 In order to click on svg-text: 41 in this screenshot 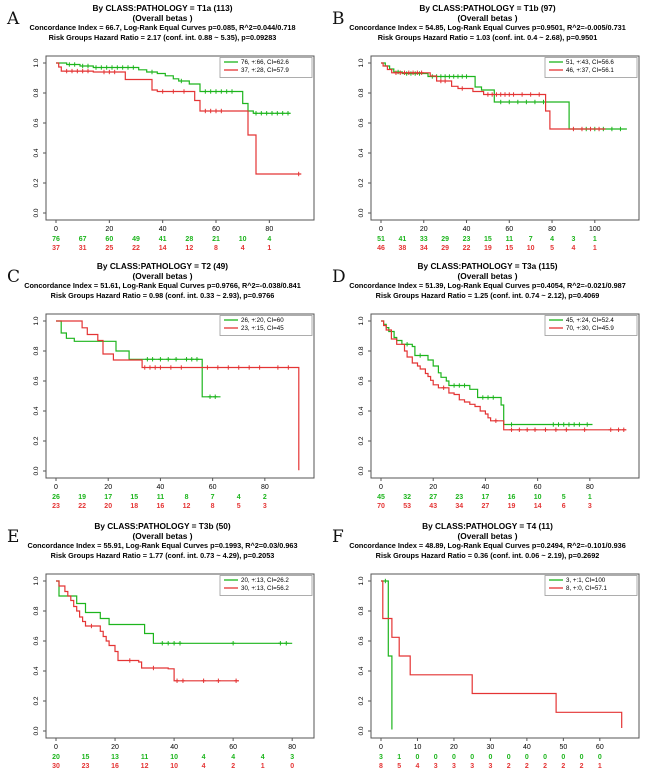, I will do `click(402, 239)`.